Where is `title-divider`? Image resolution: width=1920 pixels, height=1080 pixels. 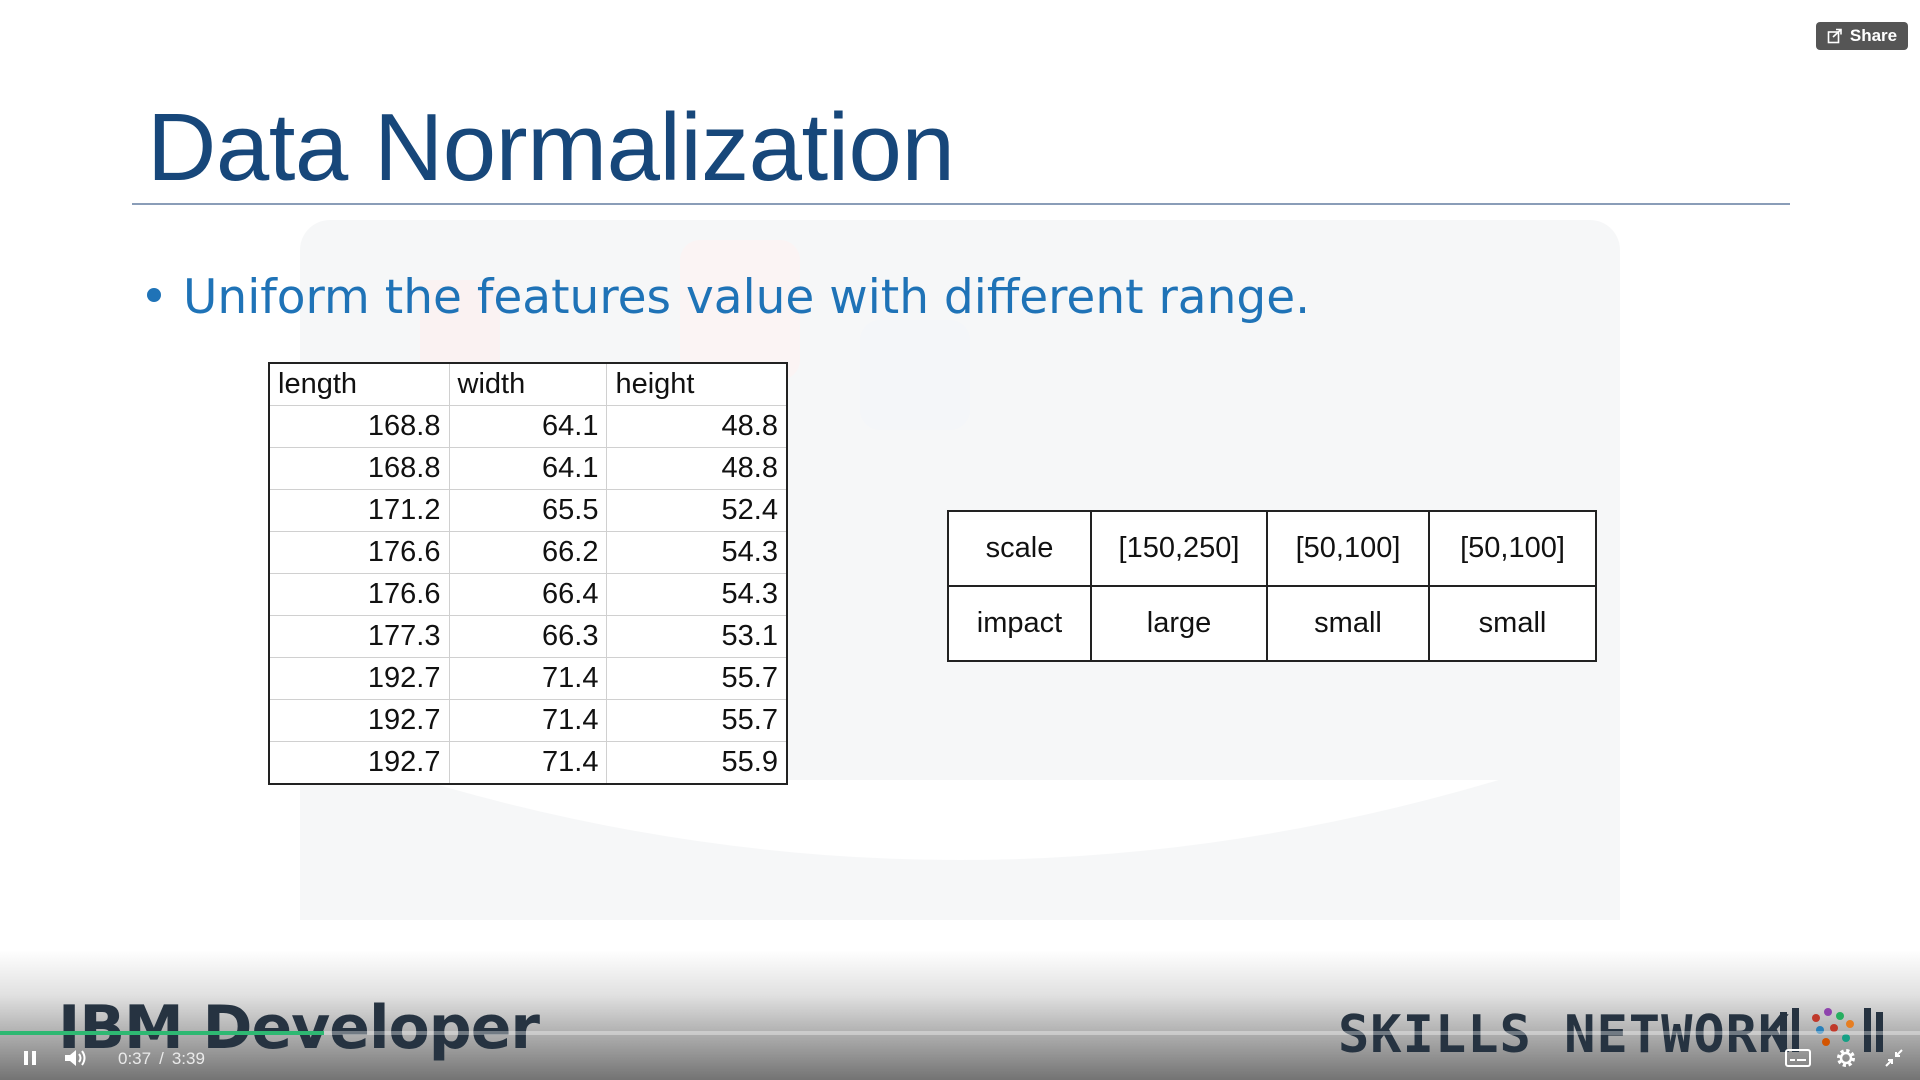
title-divider is located at coordinates (961, 204).